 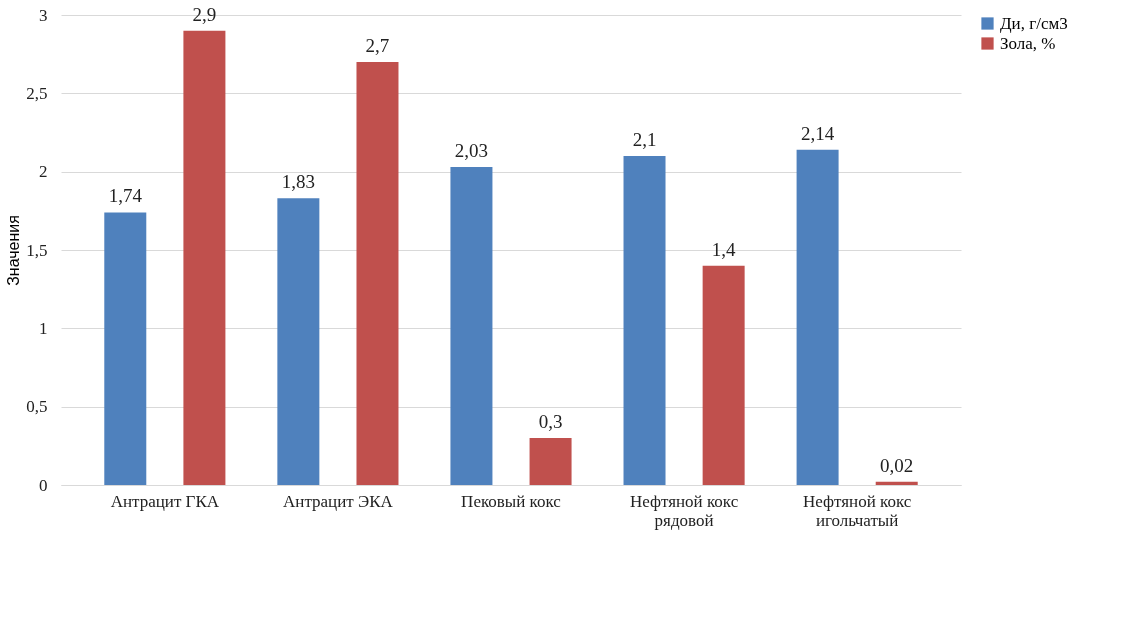 I want to click on y-tick-label: 2, so click(x=43, y=172).